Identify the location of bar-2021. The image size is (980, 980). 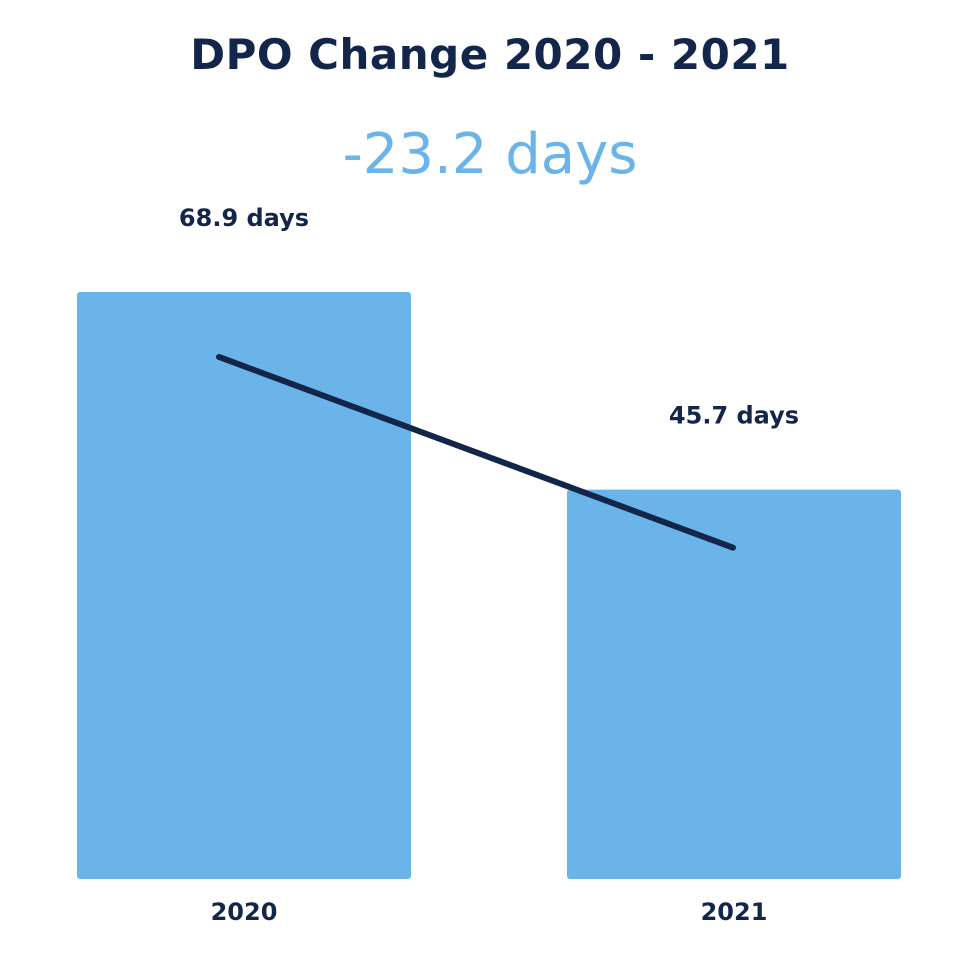
(734, 684).